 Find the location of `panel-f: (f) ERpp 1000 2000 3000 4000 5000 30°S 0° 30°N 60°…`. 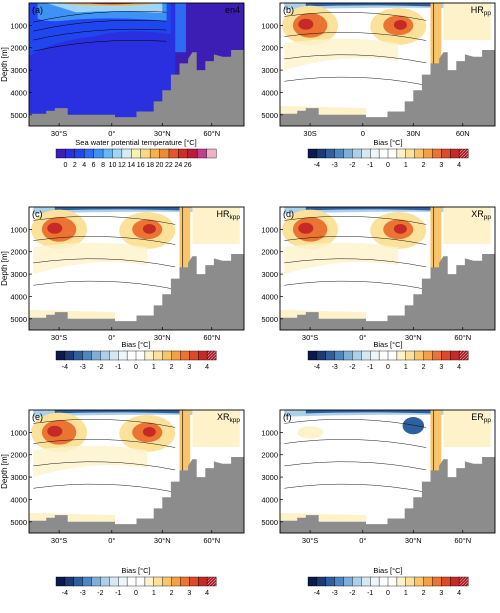

panel-f: (f) ERpp 1000 2000 3000 4000 5000 30°S 0° 30°N 60°… is located at coordinates (378, 503).